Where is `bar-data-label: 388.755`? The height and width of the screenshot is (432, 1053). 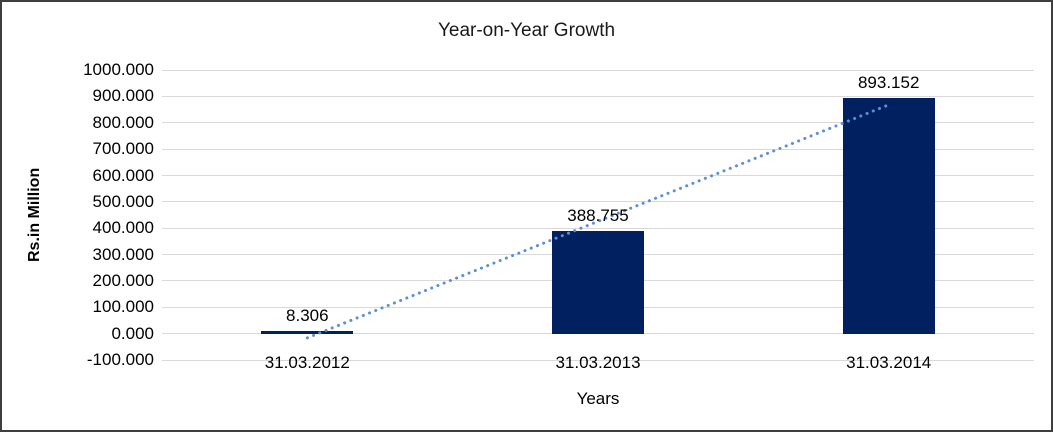 bar-data-label: 388.755 is located at coordinates (598, 216).